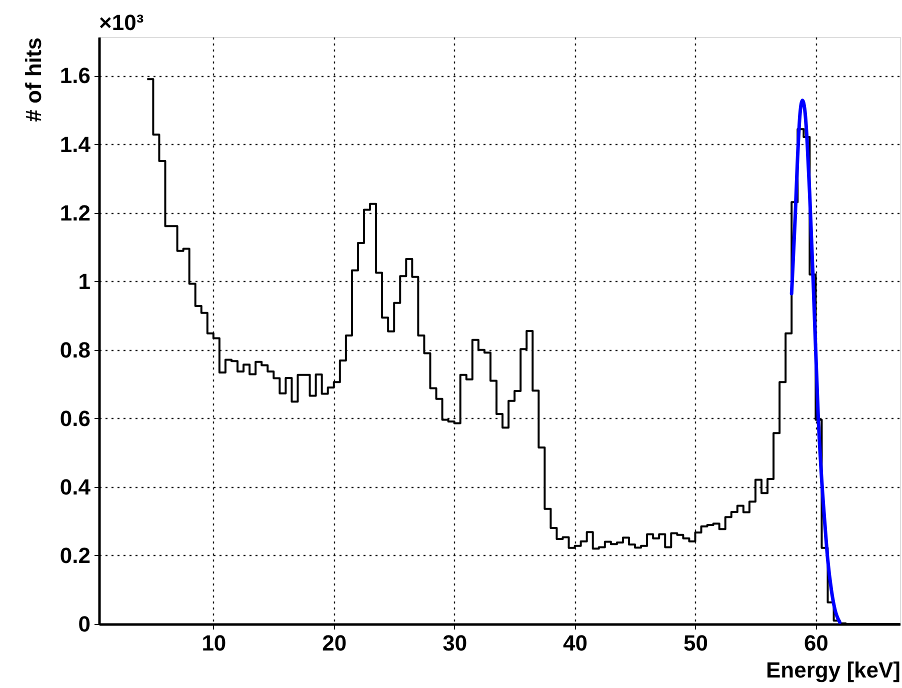  I want to click on y-tick-label: 1.2, so click(75, 213).